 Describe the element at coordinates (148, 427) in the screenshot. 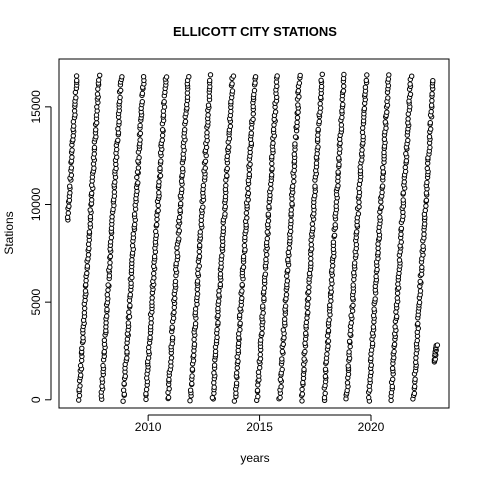

I see `x-tick-label: 2010` at that location.